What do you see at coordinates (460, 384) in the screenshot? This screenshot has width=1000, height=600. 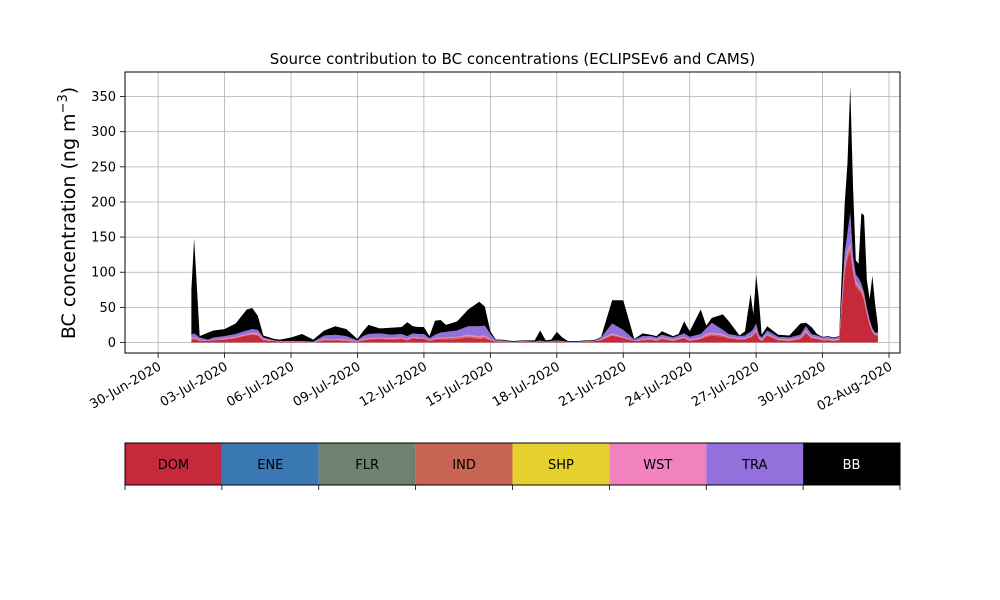 I see `x-tick-label: 15-Jul-2020` at bounding box center [460, 384].